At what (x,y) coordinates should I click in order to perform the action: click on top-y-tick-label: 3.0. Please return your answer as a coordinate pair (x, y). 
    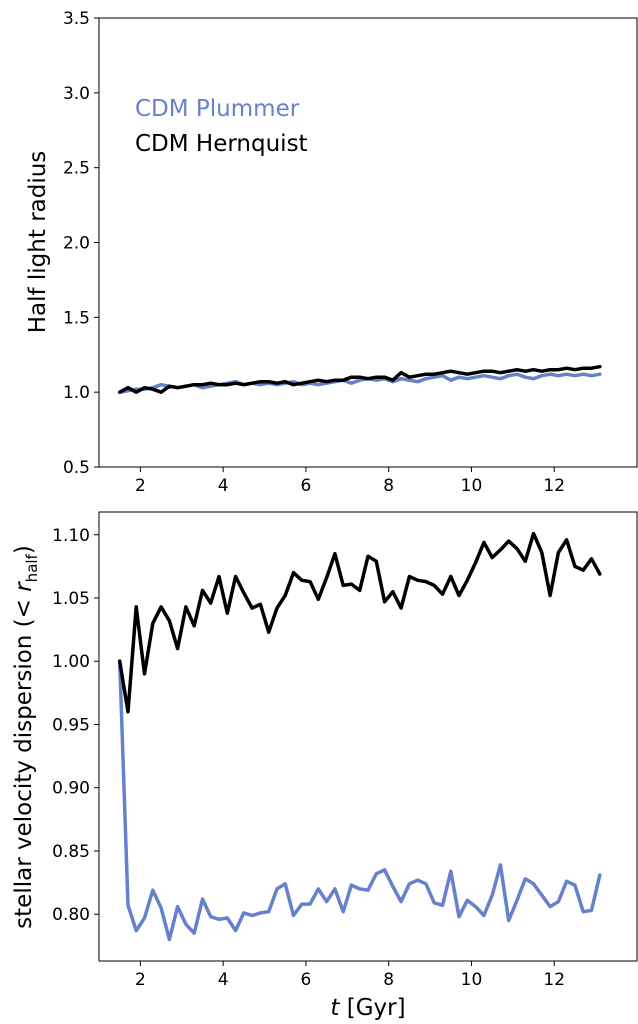
    Looking at the image, I should click on (76, 94).